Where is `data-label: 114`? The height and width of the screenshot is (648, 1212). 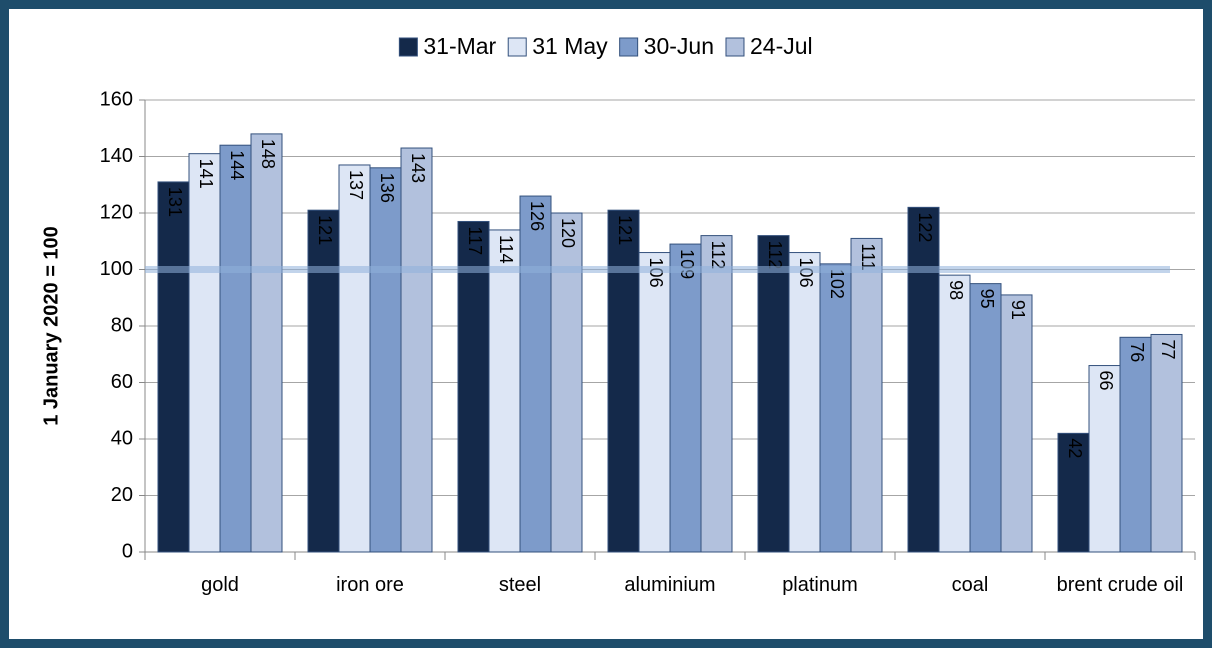
data-label: 114 is located at coordinates (506, 249).